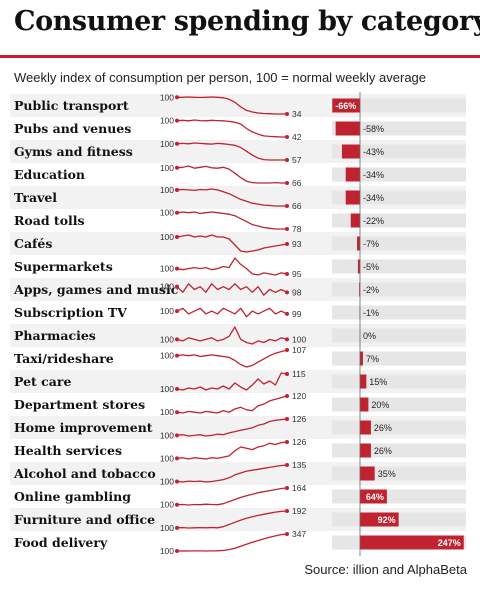  Describe the element at coordinates (385, 569) in the screenshot. I see `source-note: Source: illion and AlphaBeta` at that location.